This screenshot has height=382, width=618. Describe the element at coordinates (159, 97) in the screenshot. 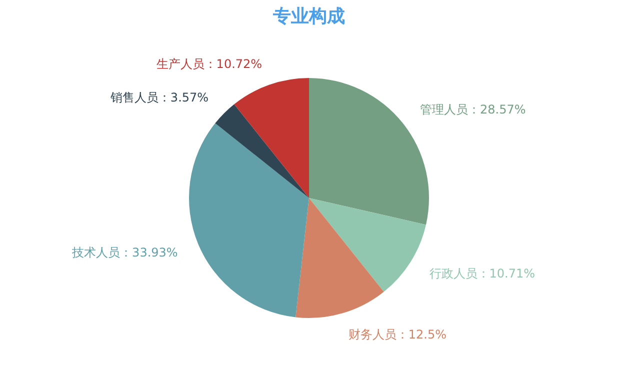

I see `slice-label: 销售人员：3.57%` at that location.